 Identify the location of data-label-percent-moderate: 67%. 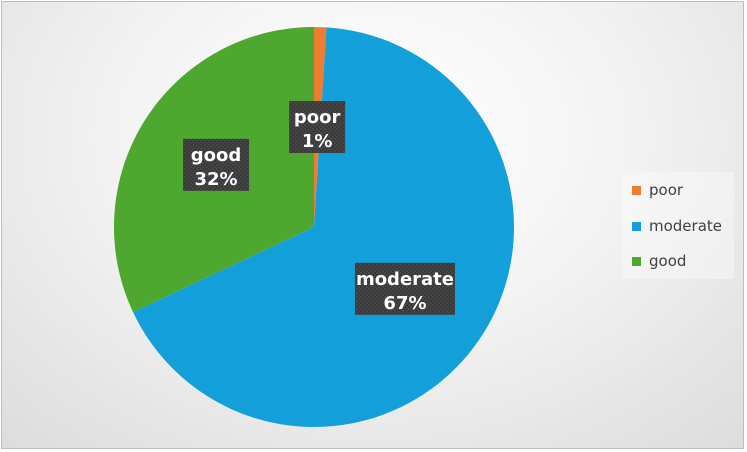
(404, 303).